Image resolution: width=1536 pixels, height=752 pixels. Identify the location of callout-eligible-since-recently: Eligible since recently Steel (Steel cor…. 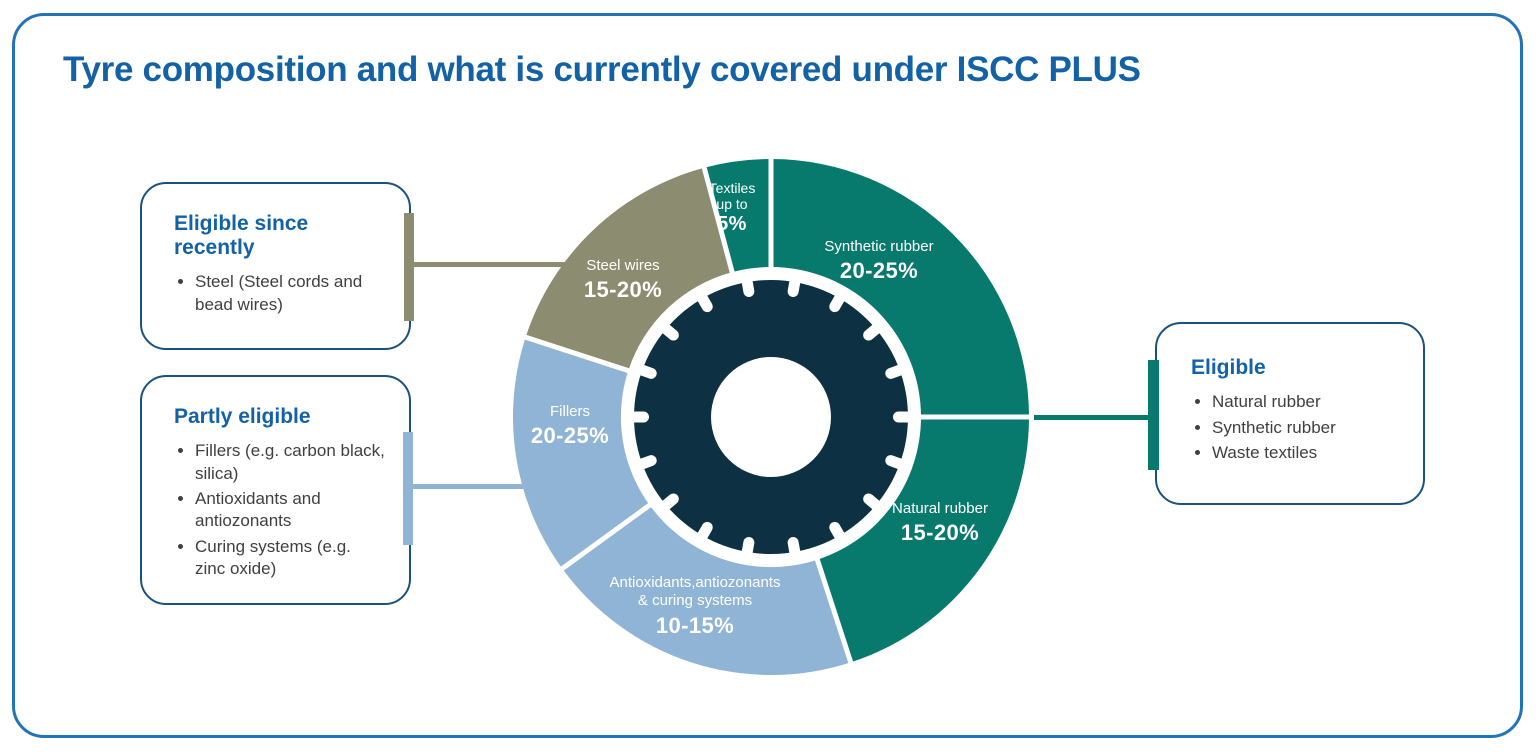
(275, 266).